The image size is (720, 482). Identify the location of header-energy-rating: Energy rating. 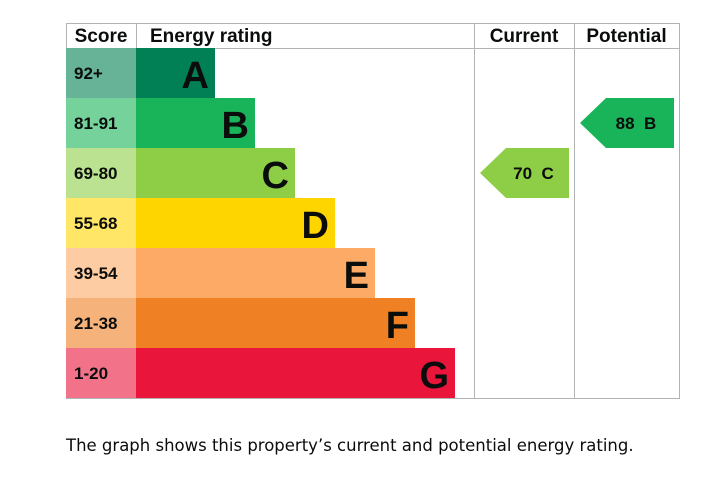
(211, 36).